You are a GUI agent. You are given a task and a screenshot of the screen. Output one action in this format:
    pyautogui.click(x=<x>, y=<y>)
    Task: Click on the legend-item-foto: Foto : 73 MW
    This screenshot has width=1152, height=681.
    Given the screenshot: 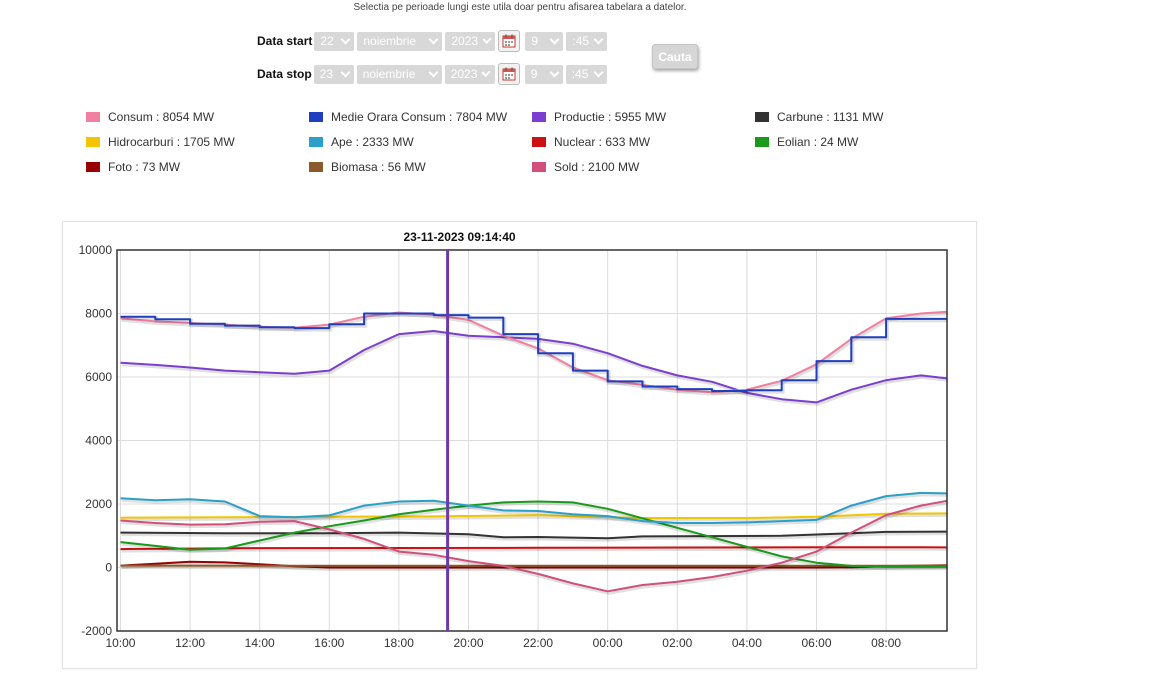 What is the action you would take?
    pyautogui.click(x=133, y=167)
    